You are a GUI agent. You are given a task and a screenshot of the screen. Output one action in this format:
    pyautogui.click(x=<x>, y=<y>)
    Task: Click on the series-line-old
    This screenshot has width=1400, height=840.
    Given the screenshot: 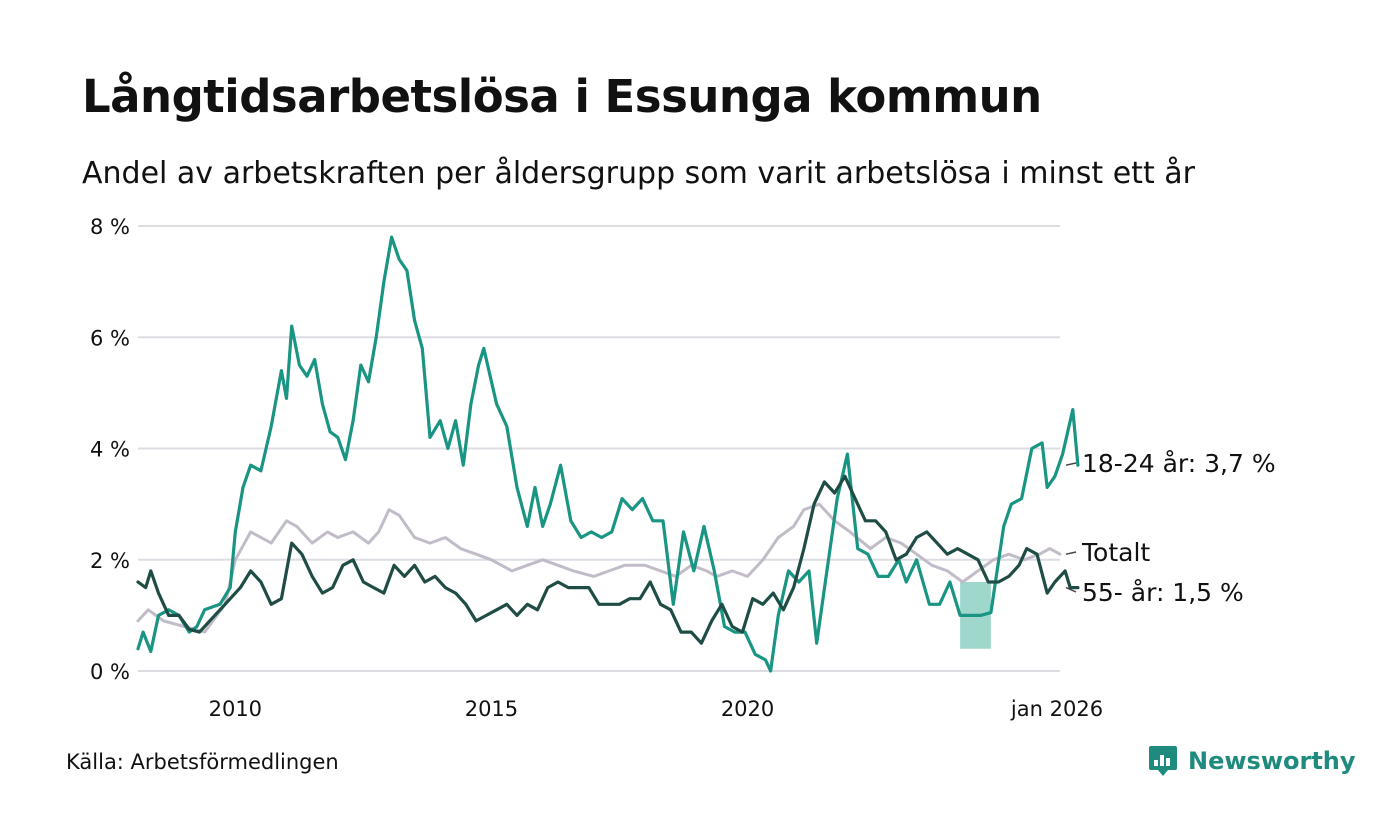 What is the action you would take?
    pyautogui.click(x=608, y=559)
    